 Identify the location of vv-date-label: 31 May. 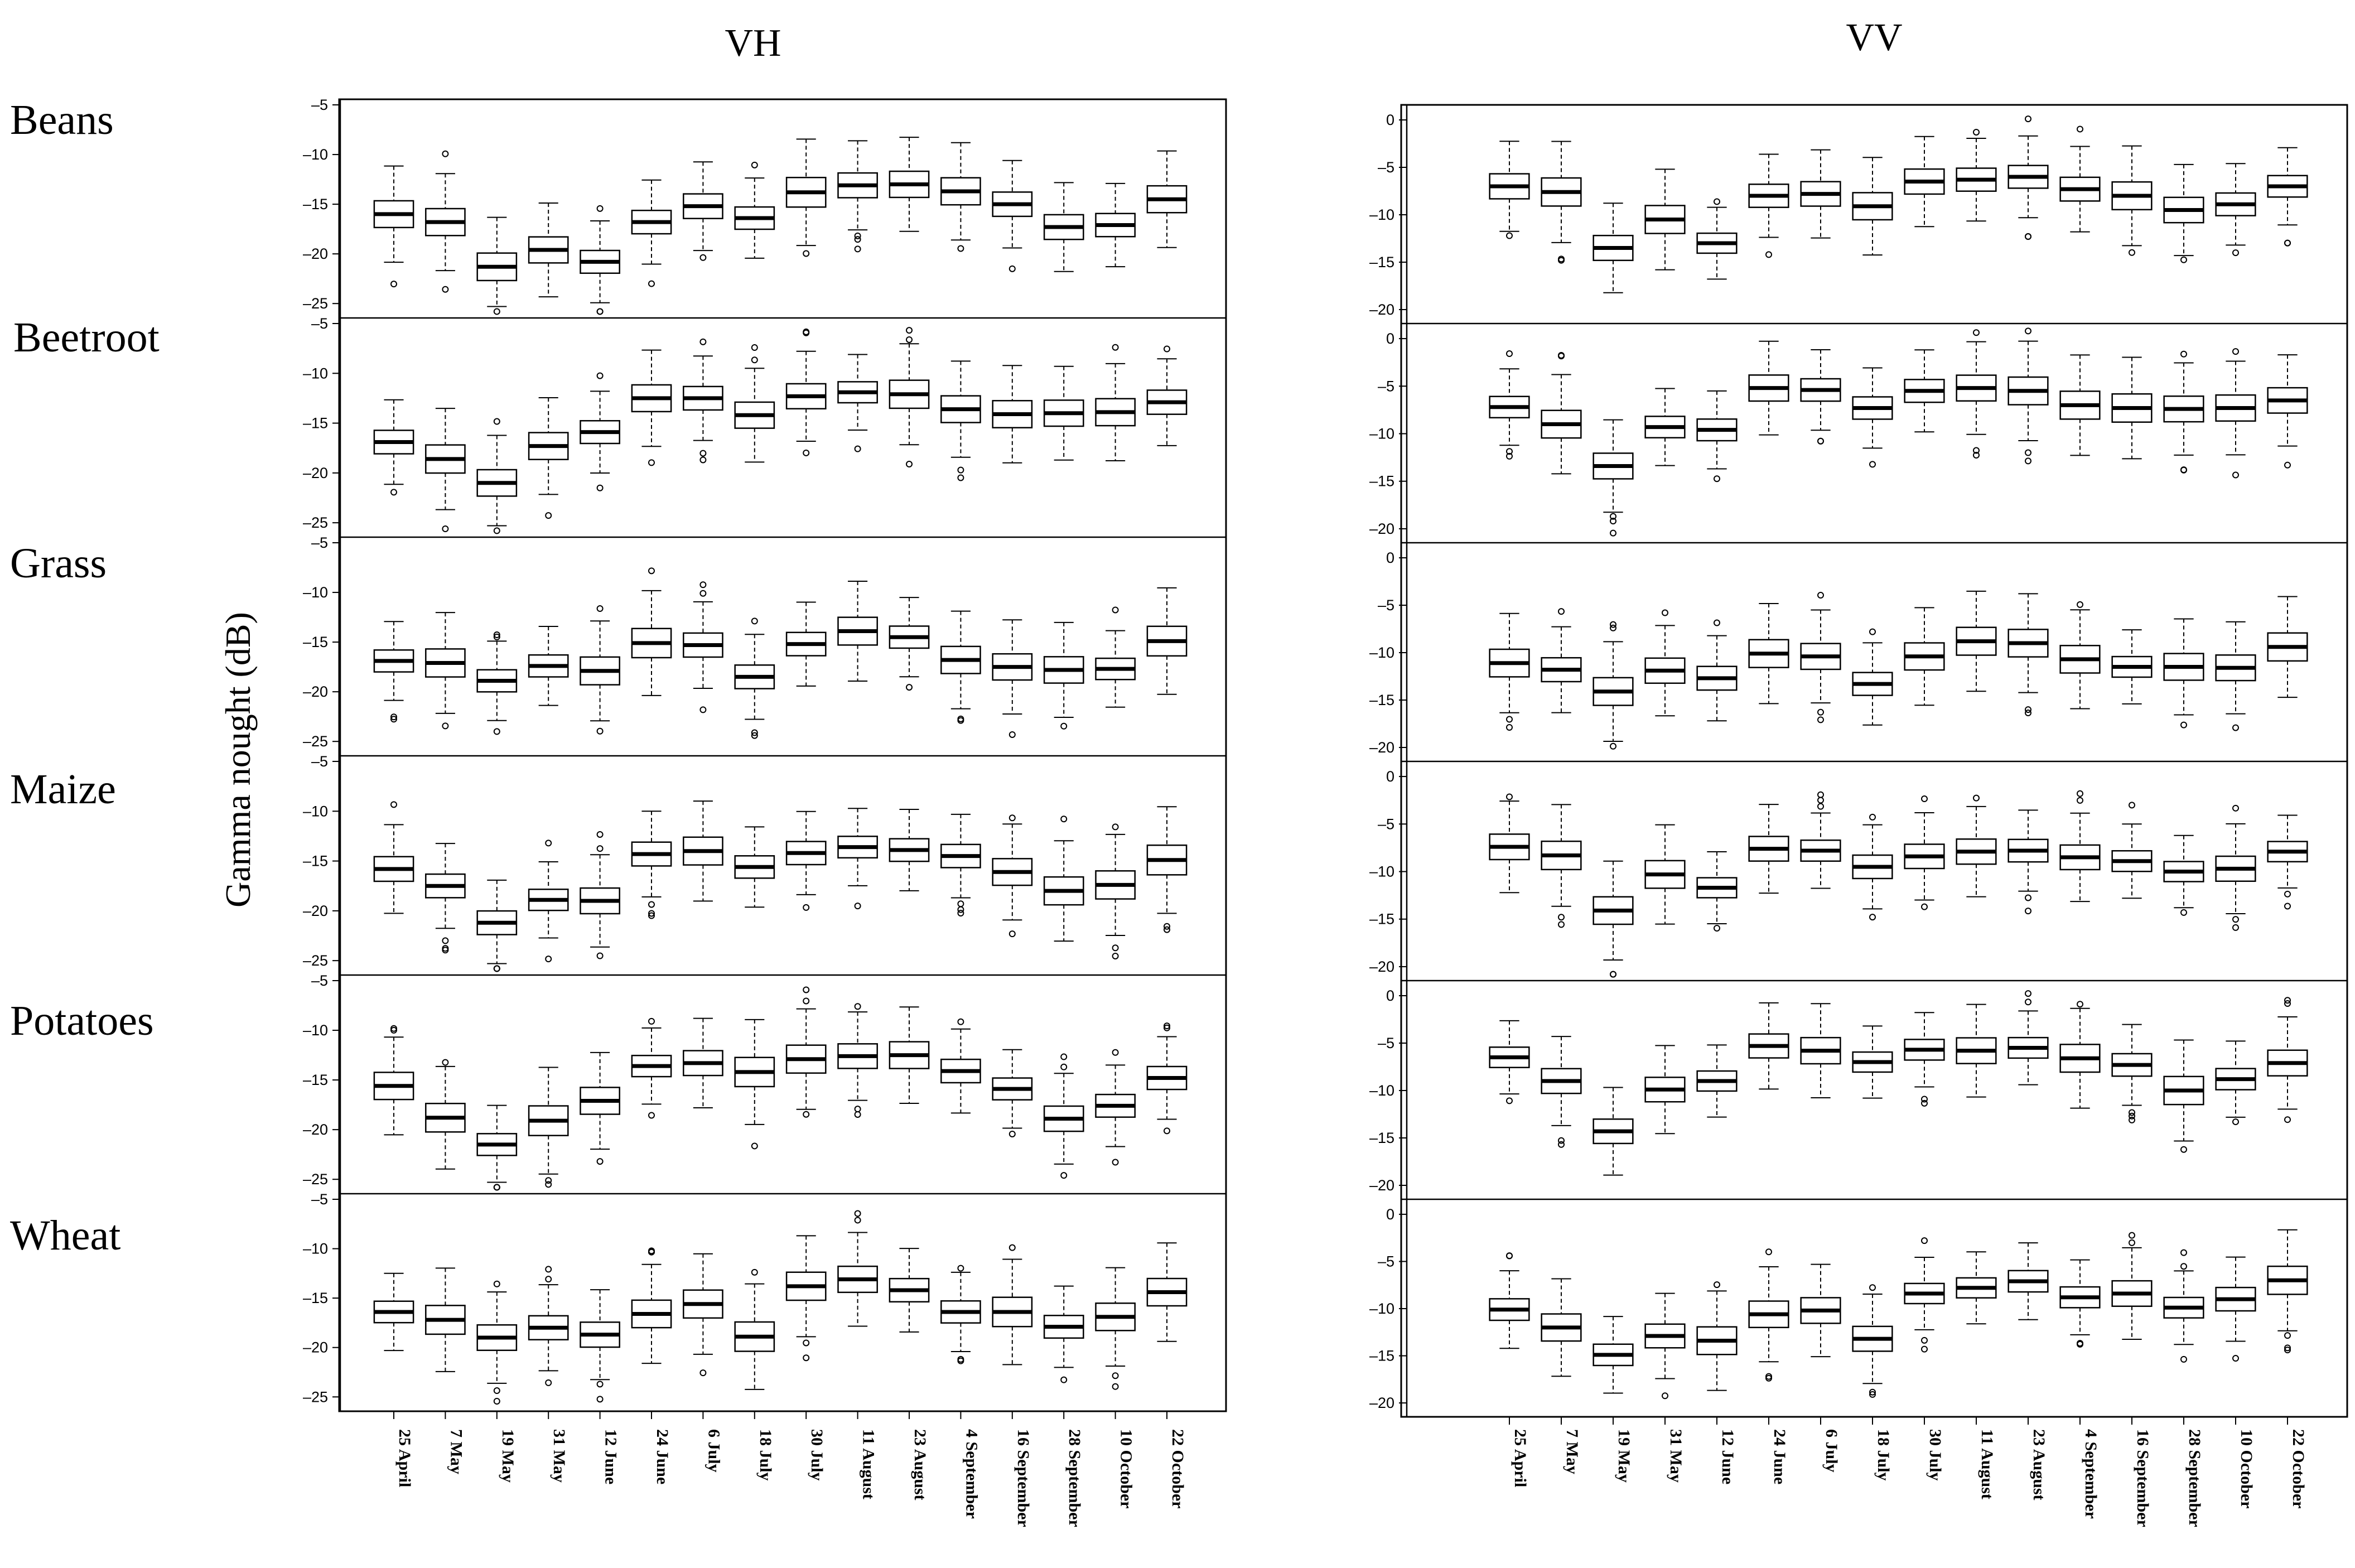
(1676, 1456).